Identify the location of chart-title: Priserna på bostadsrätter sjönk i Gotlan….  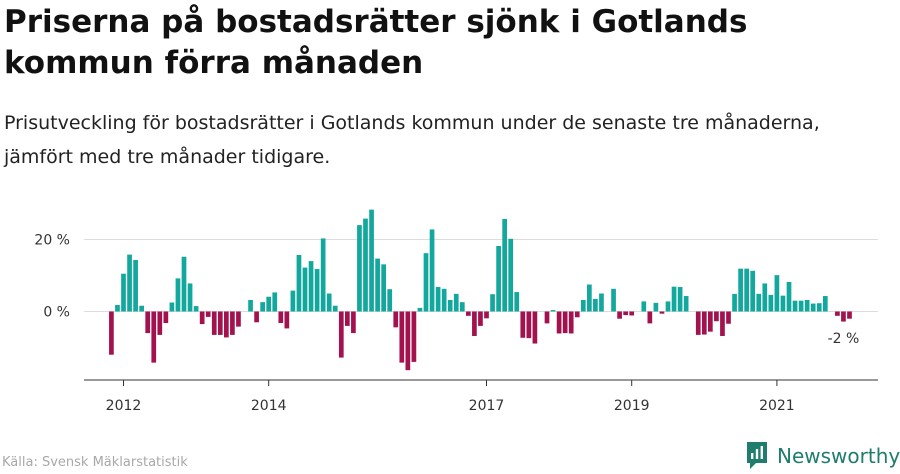
(376, 42).